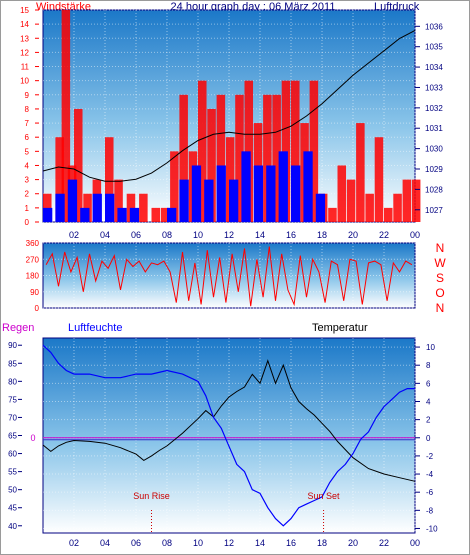 The image size is (470, 555). I want to click on x-tick-label: 00, so click(415, 235).